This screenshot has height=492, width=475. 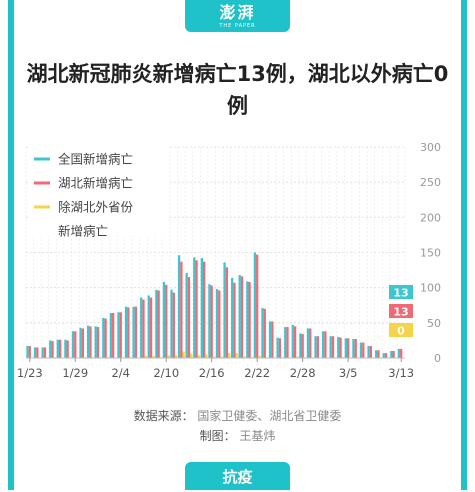 I want to click on source-data-value: 国家卫健委、湖北省卫健委, so click(x=269, y=416).